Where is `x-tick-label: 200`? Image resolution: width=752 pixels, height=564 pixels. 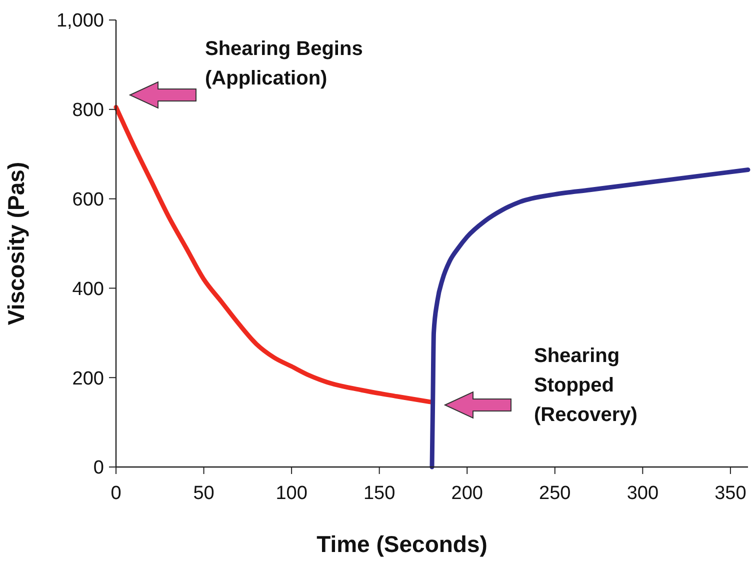
x-tick-label: 200 is located at coordinates (467, 493).